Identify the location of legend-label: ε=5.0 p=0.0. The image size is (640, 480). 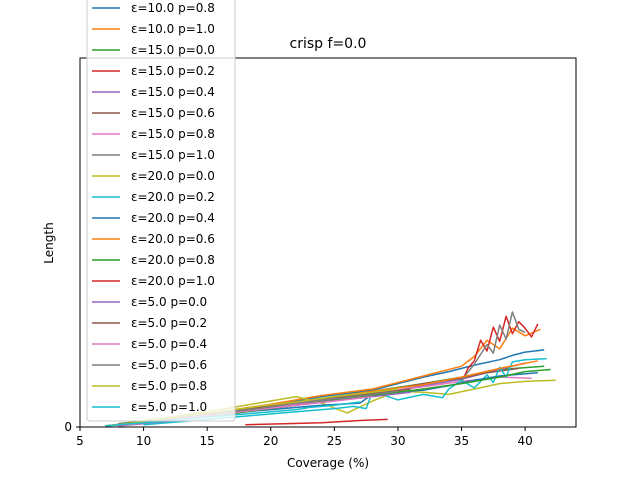
(169, 302).